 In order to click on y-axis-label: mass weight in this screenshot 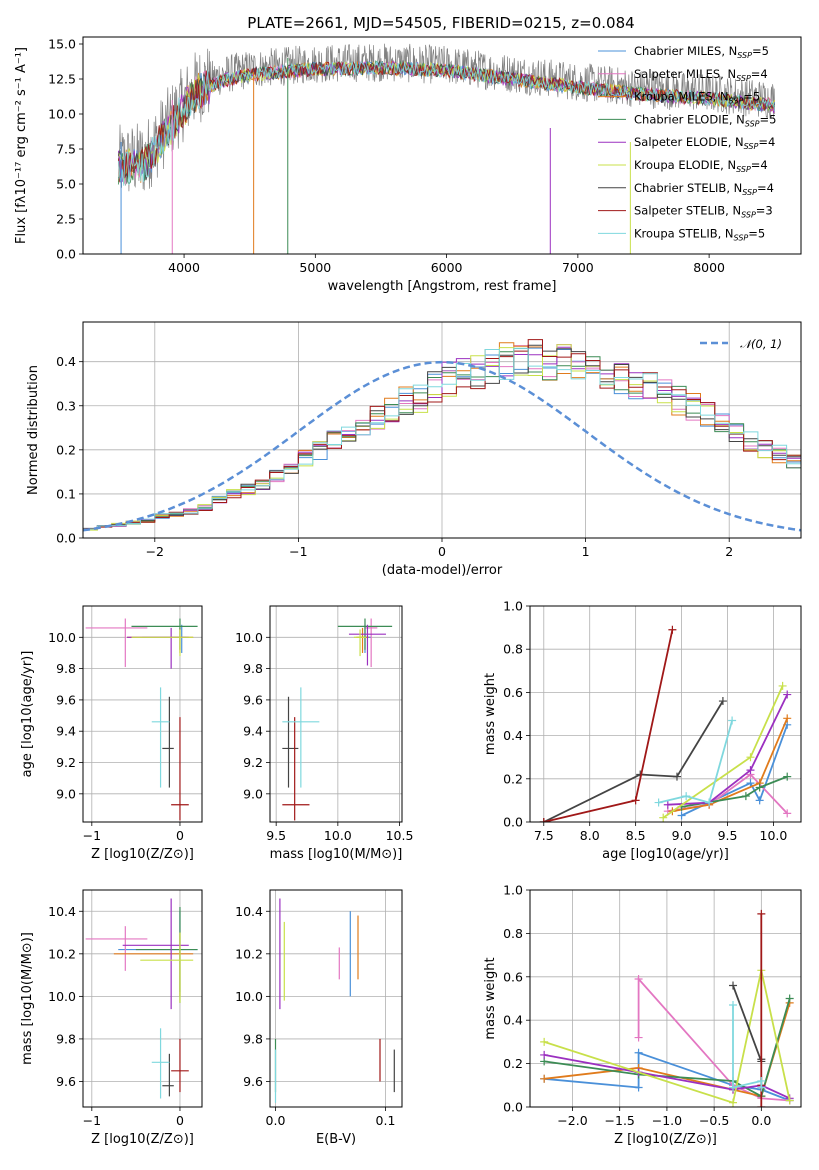, I will do `click(490, 714)`.